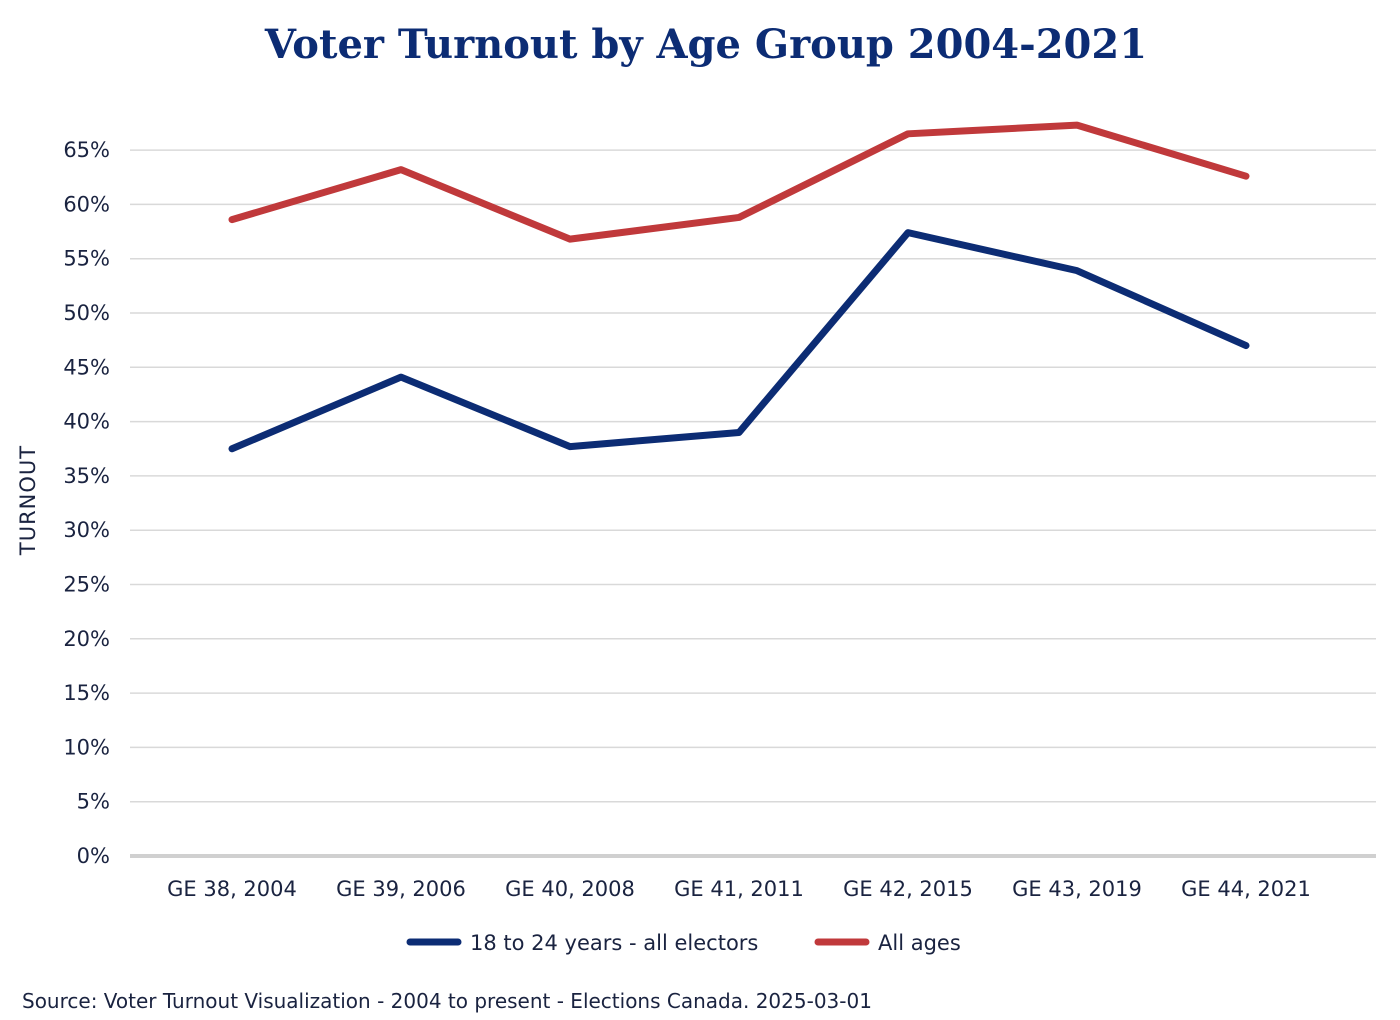 The image size is (1400, 1020). I want to click on y-tick-label: 60%, so click(86, 204).